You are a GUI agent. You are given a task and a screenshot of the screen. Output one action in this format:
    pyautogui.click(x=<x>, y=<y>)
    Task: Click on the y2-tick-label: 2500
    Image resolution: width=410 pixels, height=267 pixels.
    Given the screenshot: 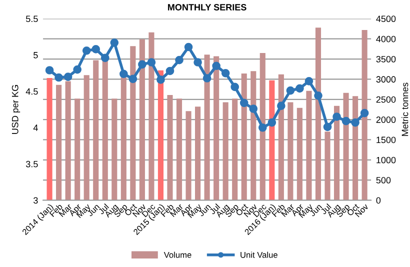 What is the action you would take?
    pyautogui.click(x=386, y=99)
    